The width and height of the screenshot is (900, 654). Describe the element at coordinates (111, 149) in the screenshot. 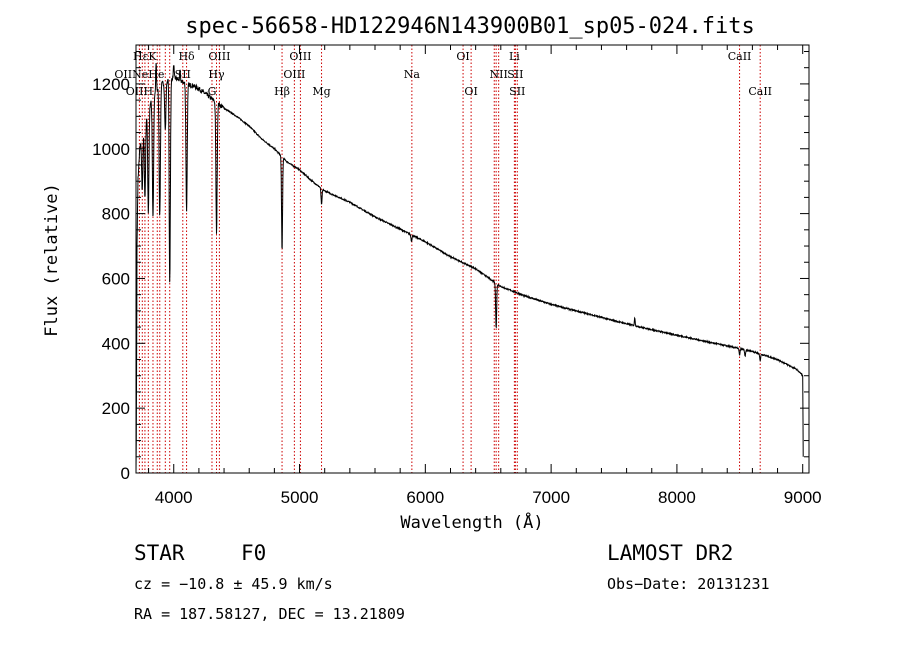

I see `y-tick-label: 1000` at that location.